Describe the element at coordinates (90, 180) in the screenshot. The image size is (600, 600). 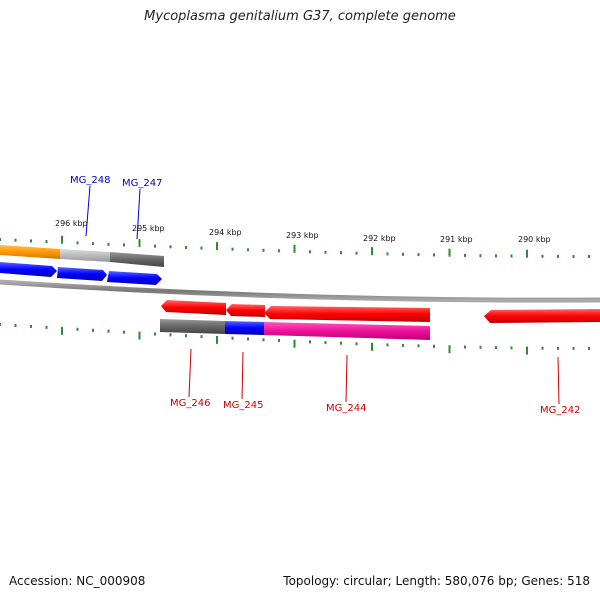
I see `gene-label-mg248: MG_248` at that location.